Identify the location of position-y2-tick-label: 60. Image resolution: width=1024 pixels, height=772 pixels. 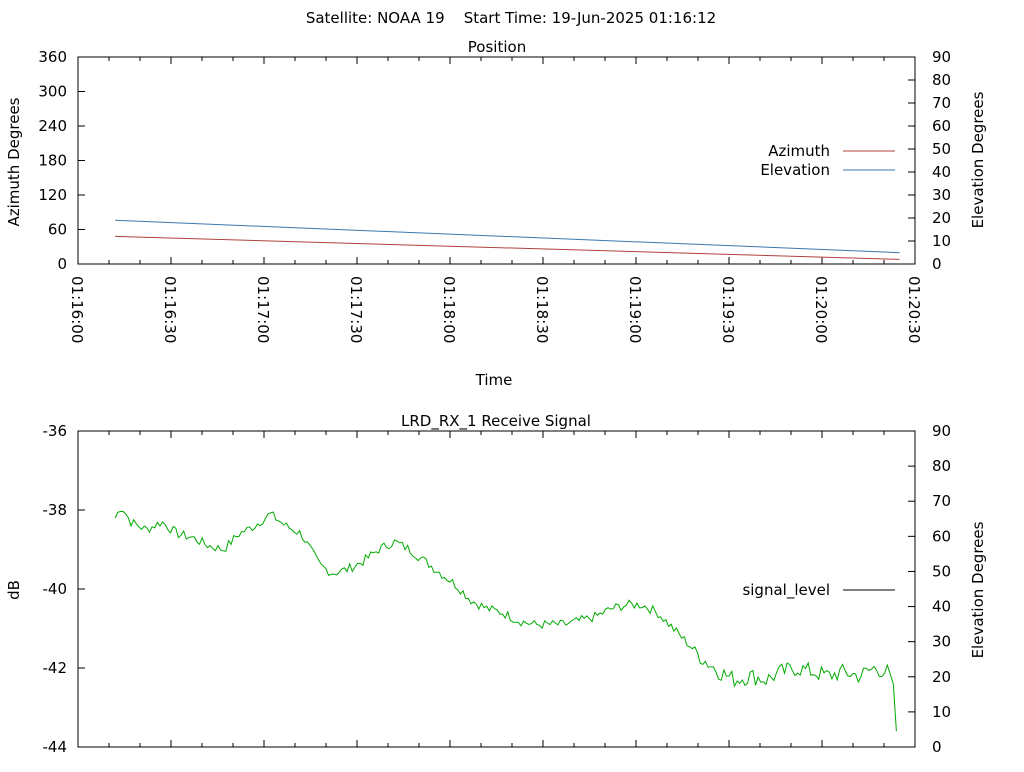
(941, 126).